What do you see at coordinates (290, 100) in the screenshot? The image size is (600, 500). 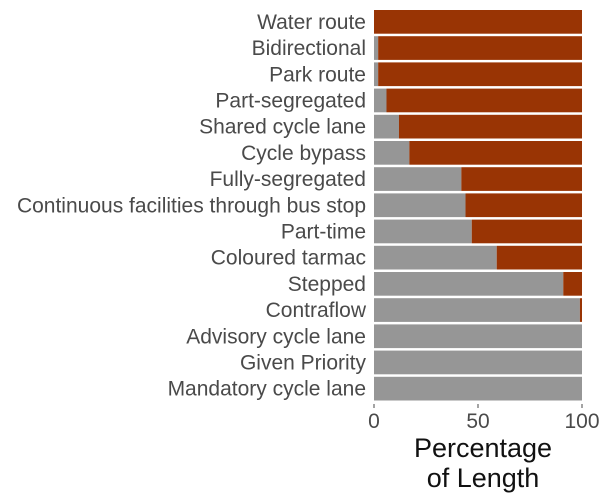 I see `category-label: Part-segregated` at bounding box center [290, 100].